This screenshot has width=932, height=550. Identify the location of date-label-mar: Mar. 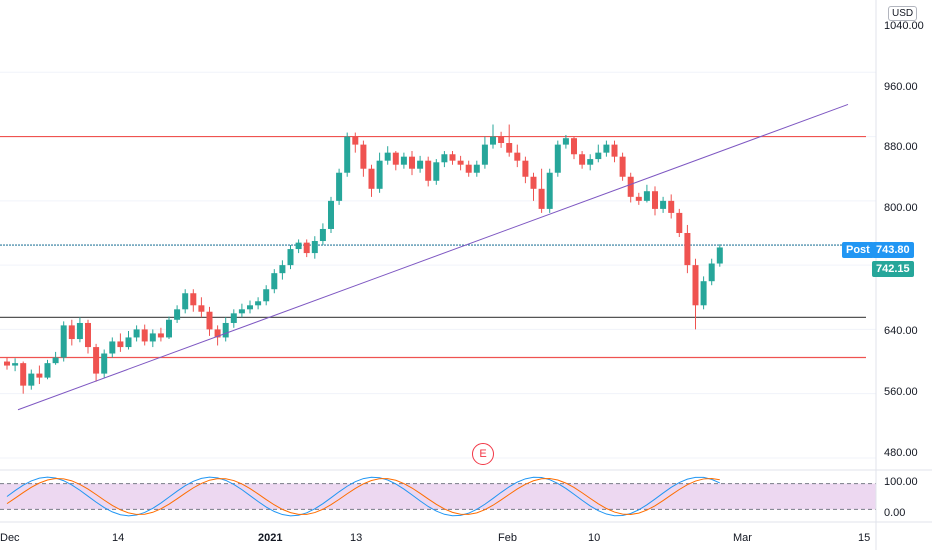
(742, 538).